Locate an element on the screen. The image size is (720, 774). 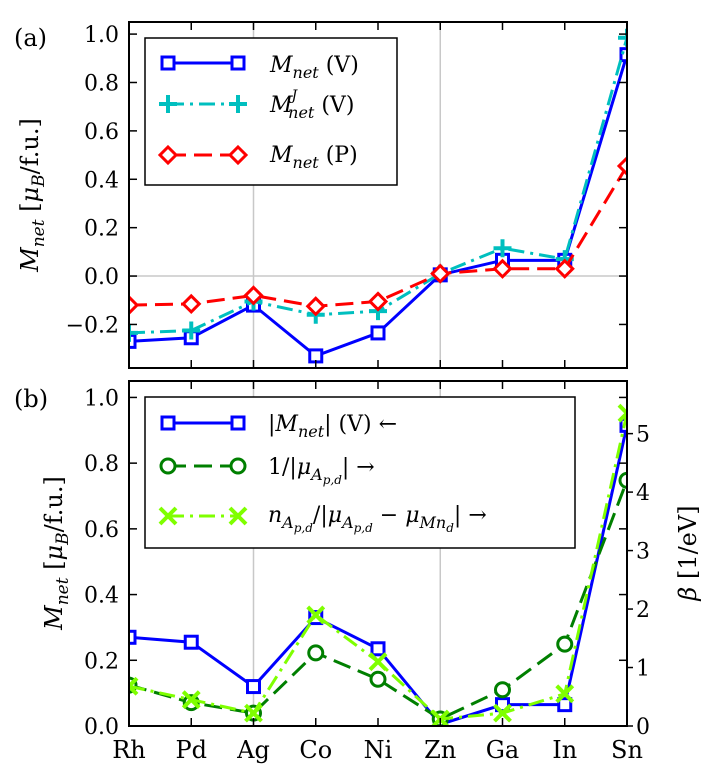
x-tick-label-ga: Ga is located at coordinates (502, 750).